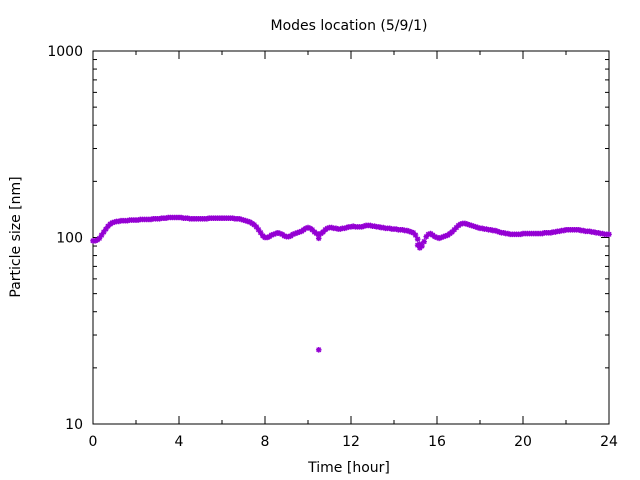  What do you see at coordinates (93, 442) in the screenshot?
I see `x-tick-label: 0` at bounding box center [93, 442].